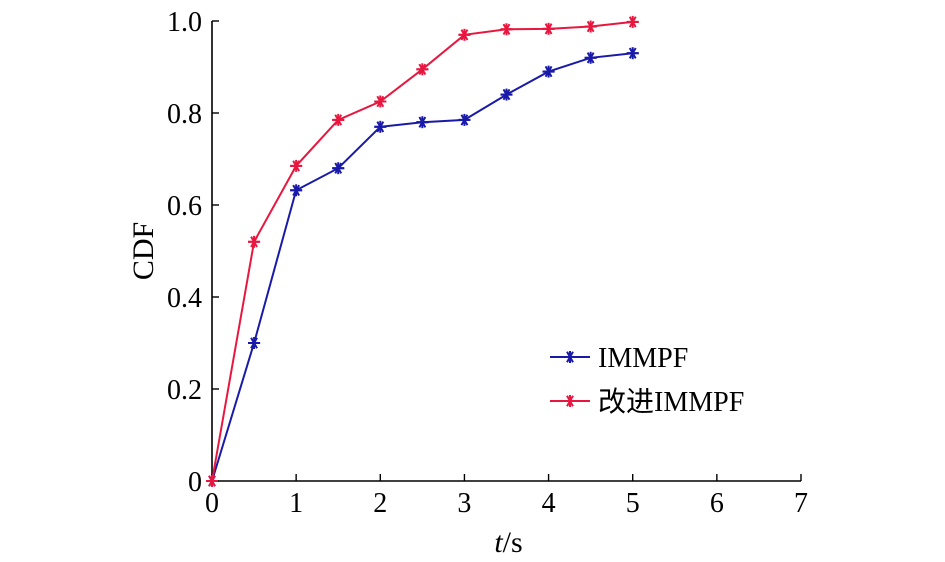 The width and height of the screenshot is (945, 562). What do you see at coordinates (498, 542) in the screenshot?
I see `x-axis-title-variable: t` at bounding box center [498, 542].